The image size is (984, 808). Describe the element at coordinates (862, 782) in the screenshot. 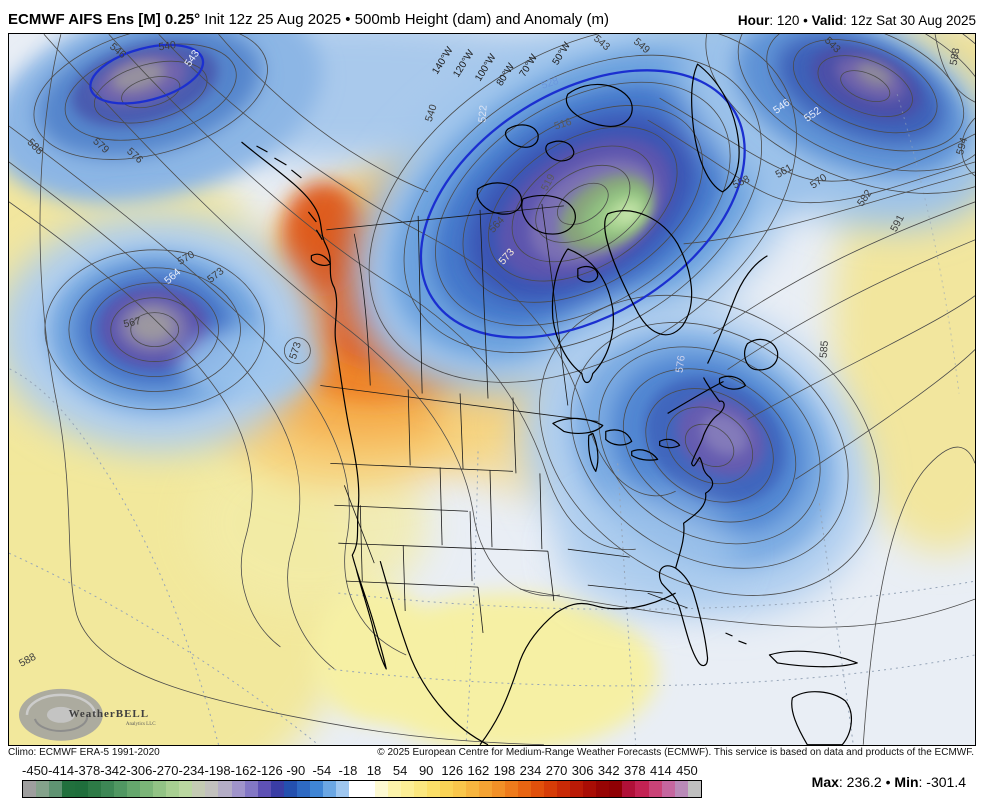

I see `max-value: : 236.2` at that location.